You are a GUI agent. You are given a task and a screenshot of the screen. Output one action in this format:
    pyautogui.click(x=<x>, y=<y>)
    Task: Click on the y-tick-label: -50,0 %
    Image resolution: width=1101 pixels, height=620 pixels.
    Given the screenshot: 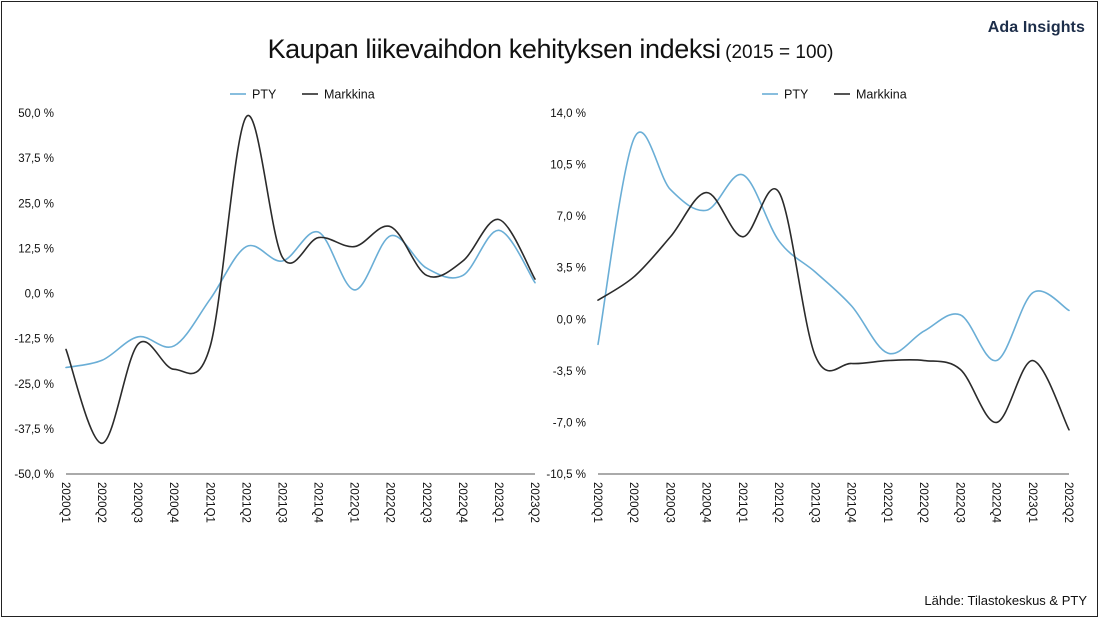 What is the action you would take?
    pyautogui.click(x=34, y=475)
    